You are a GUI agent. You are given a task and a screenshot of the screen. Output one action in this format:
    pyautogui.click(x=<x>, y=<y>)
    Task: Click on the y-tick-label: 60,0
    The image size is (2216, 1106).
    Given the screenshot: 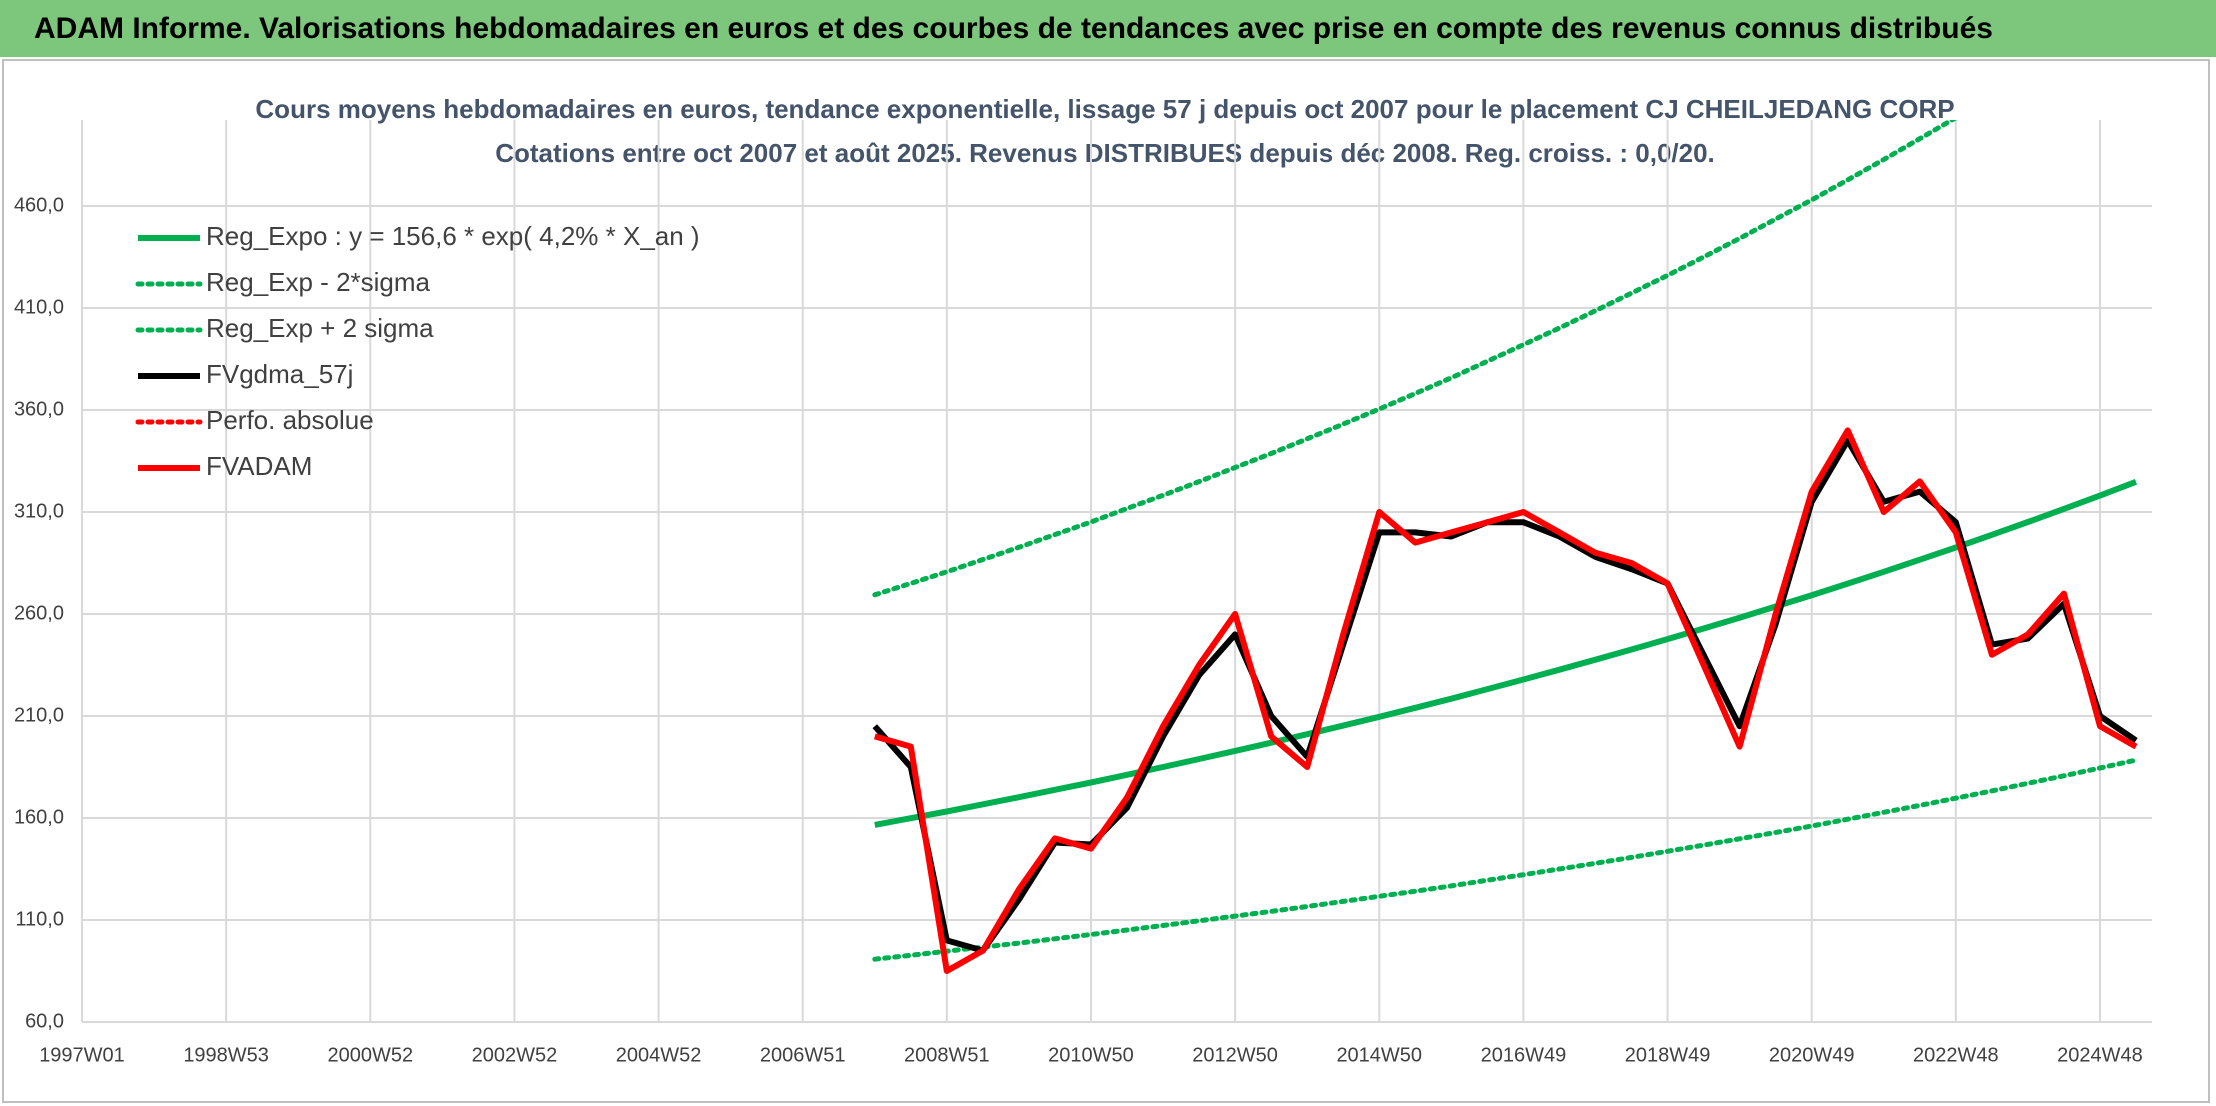 What is the action you would take?
    pyautogui.click(x=44, y=1021)
    